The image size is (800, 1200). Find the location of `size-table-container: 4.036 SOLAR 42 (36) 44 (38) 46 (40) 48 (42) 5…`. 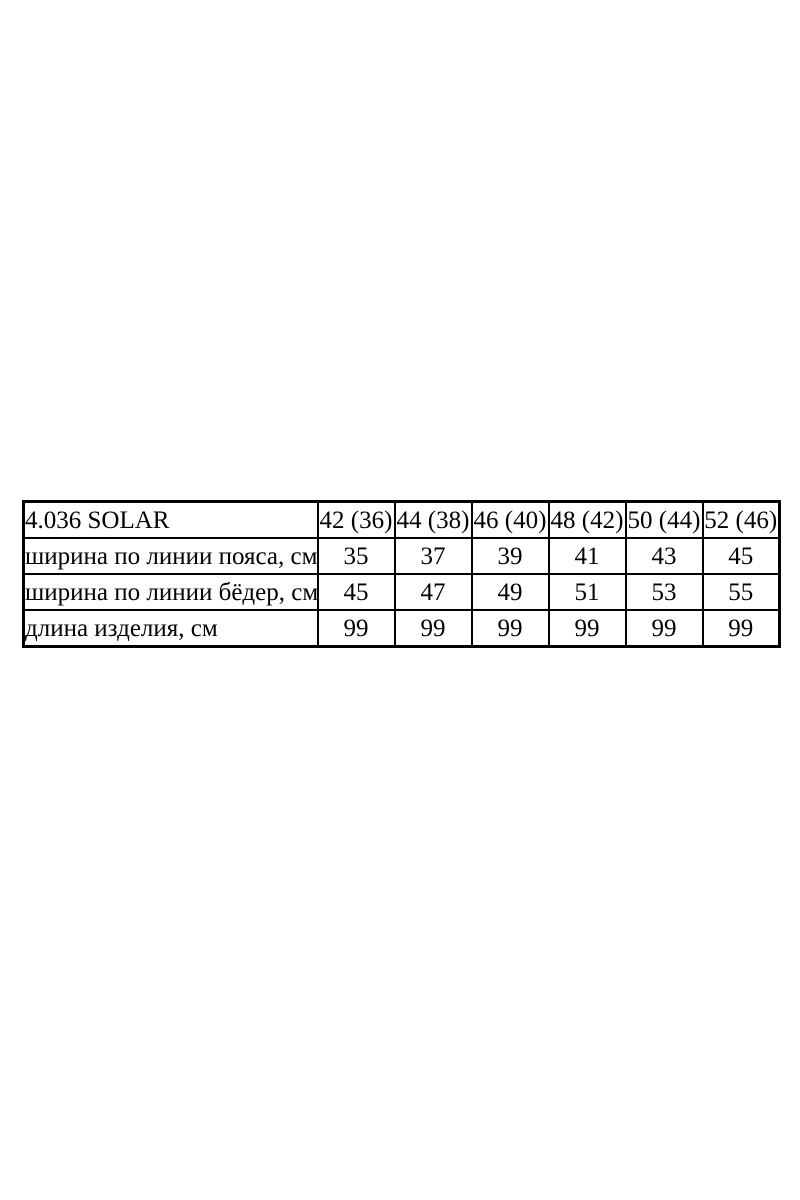

size-table-container: 4.036 SOLAR 42 (36) 44 (38) 46 (40) 48 (42) 5… is located at coordinates (401, 574).